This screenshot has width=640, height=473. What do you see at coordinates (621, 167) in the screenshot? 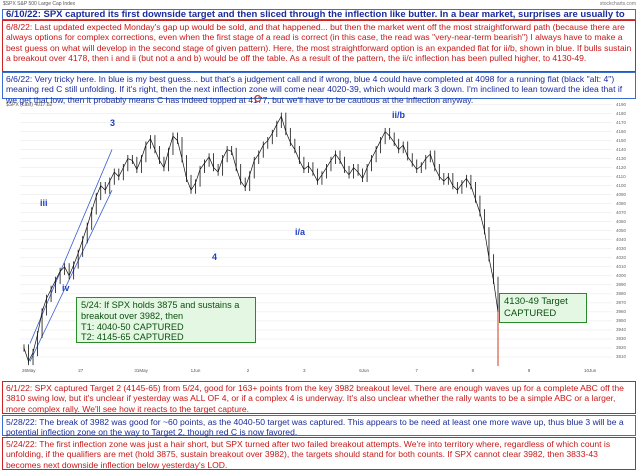
I see `y-tick-label: 4120` at bounding box center [621, 167].